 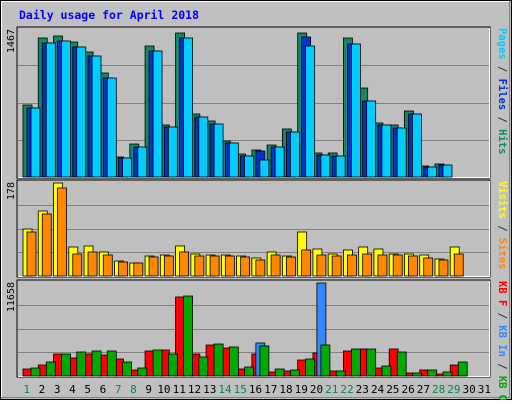 What do you see at coordinates (407, 389) in the screenshot?
I see `x-label-day-26: 26` at bounding box center [407, 389].